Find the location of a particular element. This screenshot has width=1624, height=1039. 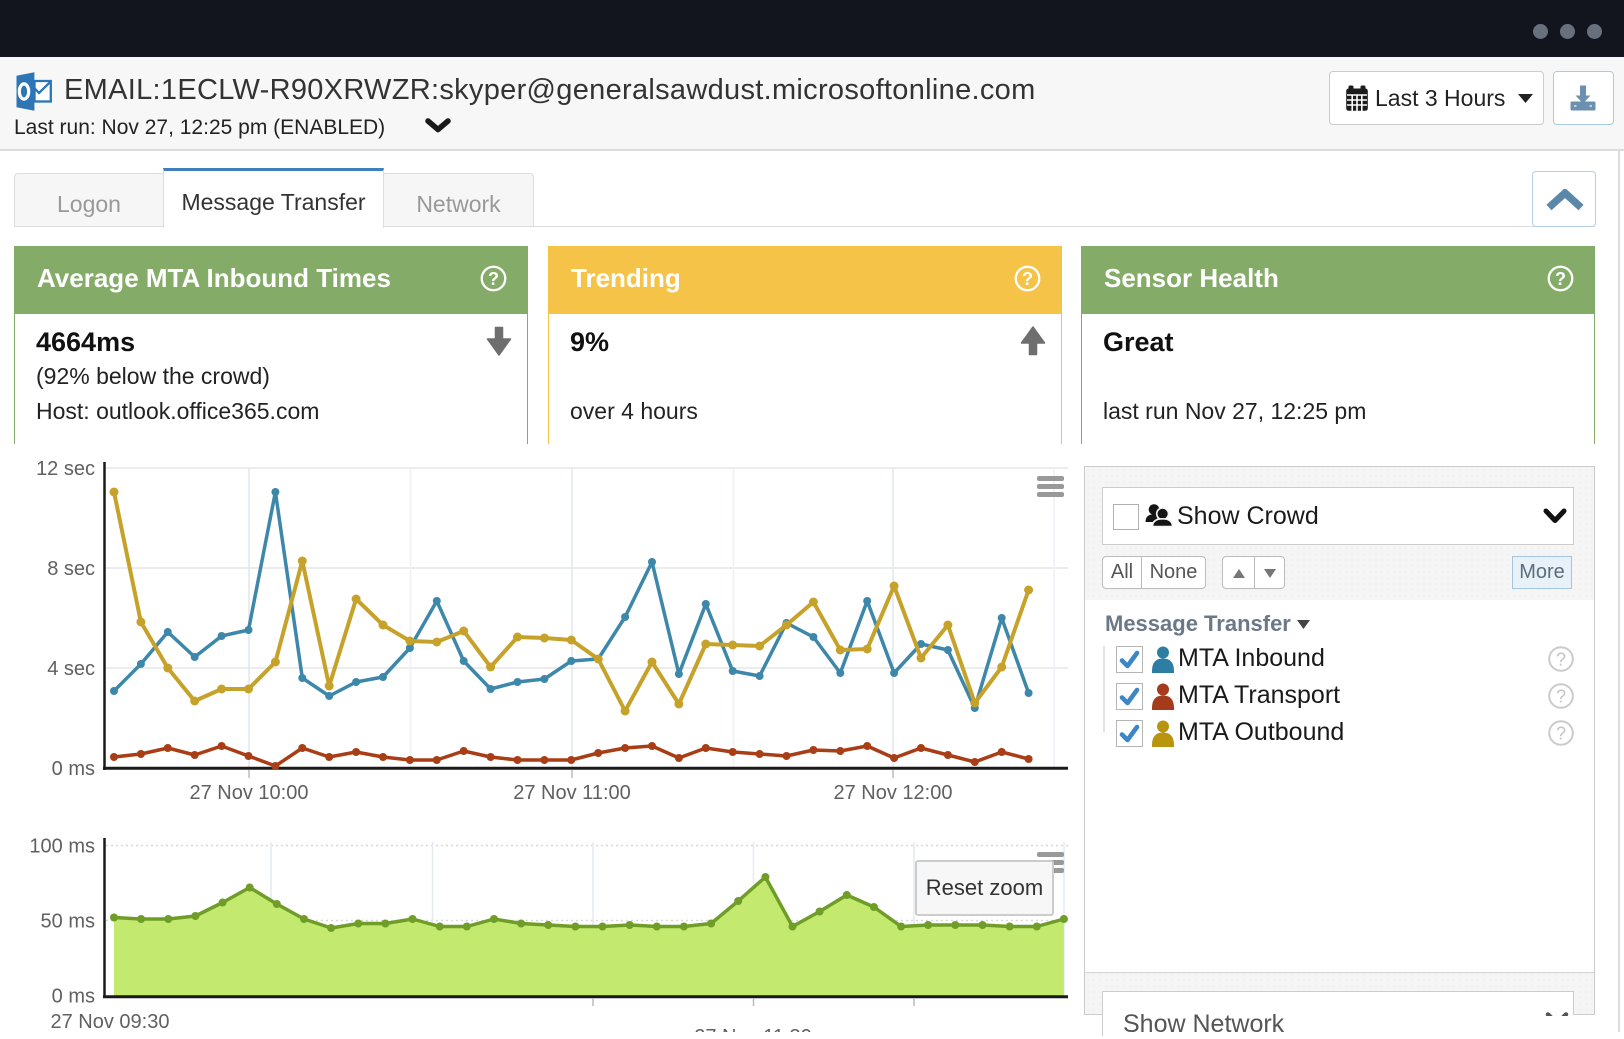

svg-text: 12 sec is located at coordinates (65, 469).